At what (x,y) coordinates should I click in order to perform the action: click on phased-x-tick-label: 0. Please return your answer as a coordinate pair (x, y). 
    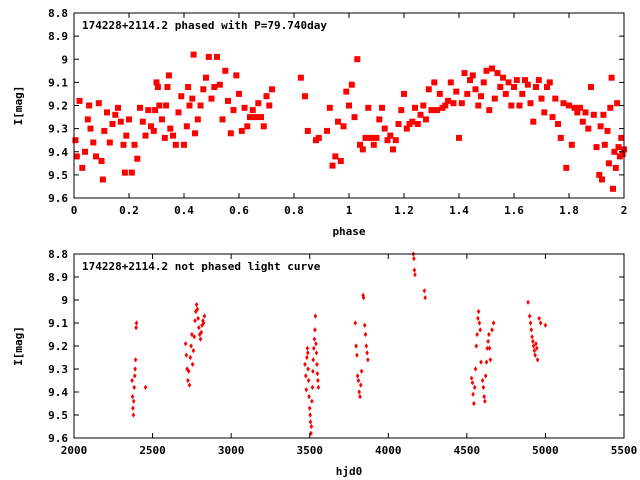
    Looking at the image, I should click on (74, 210).